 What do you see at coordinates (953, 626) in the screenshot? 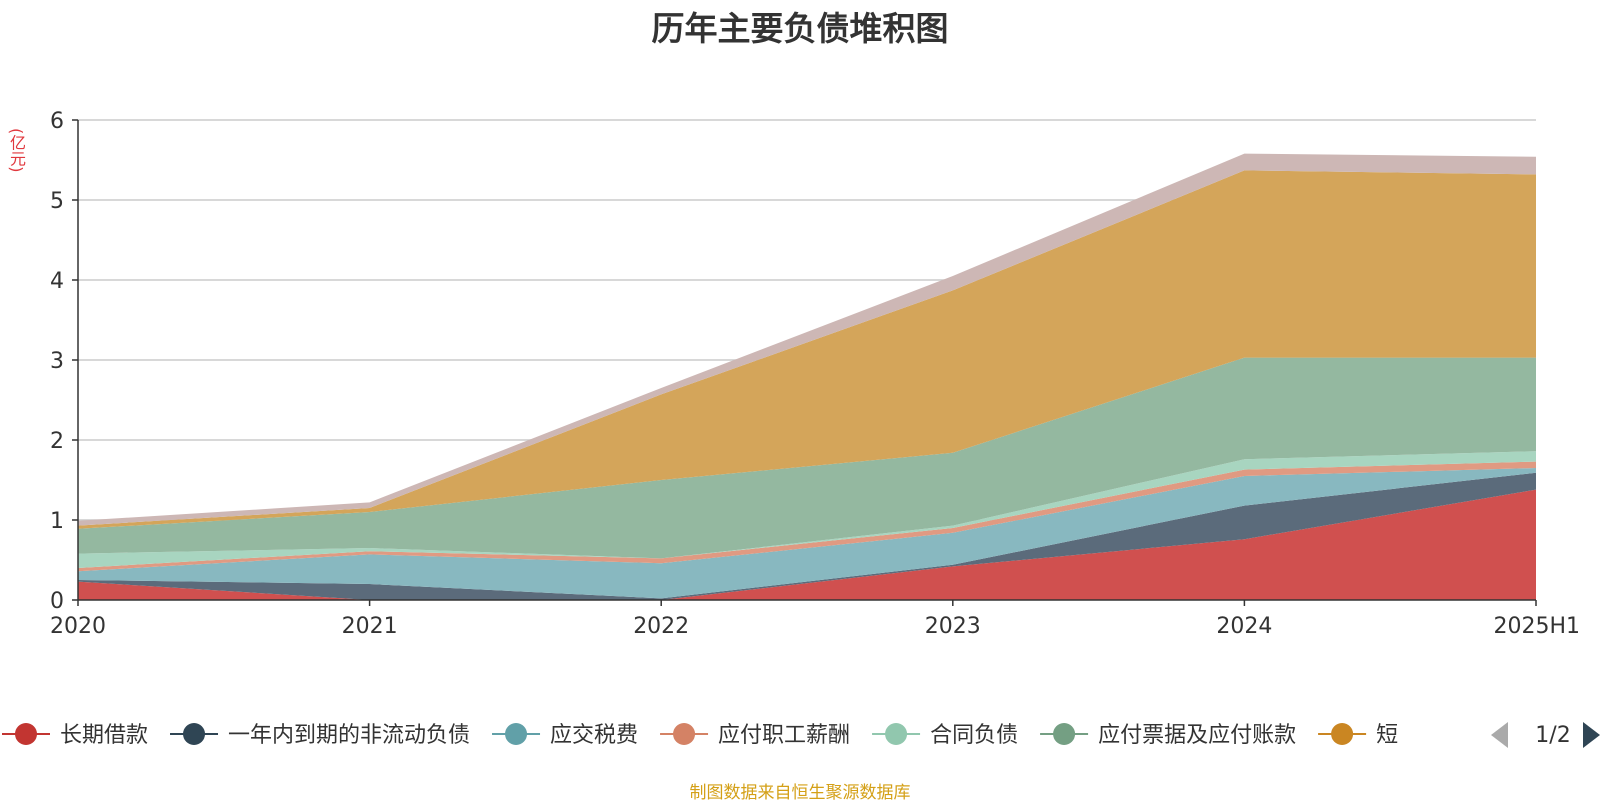
I see `x-tick-label: 2023` at bounding box center [953, 626].